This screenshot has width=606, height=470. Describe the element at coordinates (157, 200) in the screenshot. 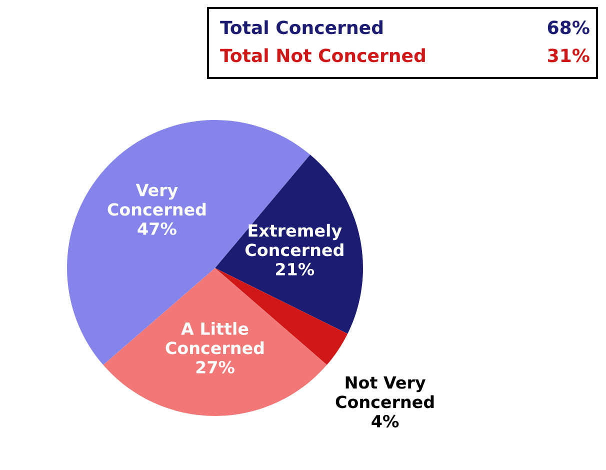

I see `slice-label: Very Concerned` at that location.